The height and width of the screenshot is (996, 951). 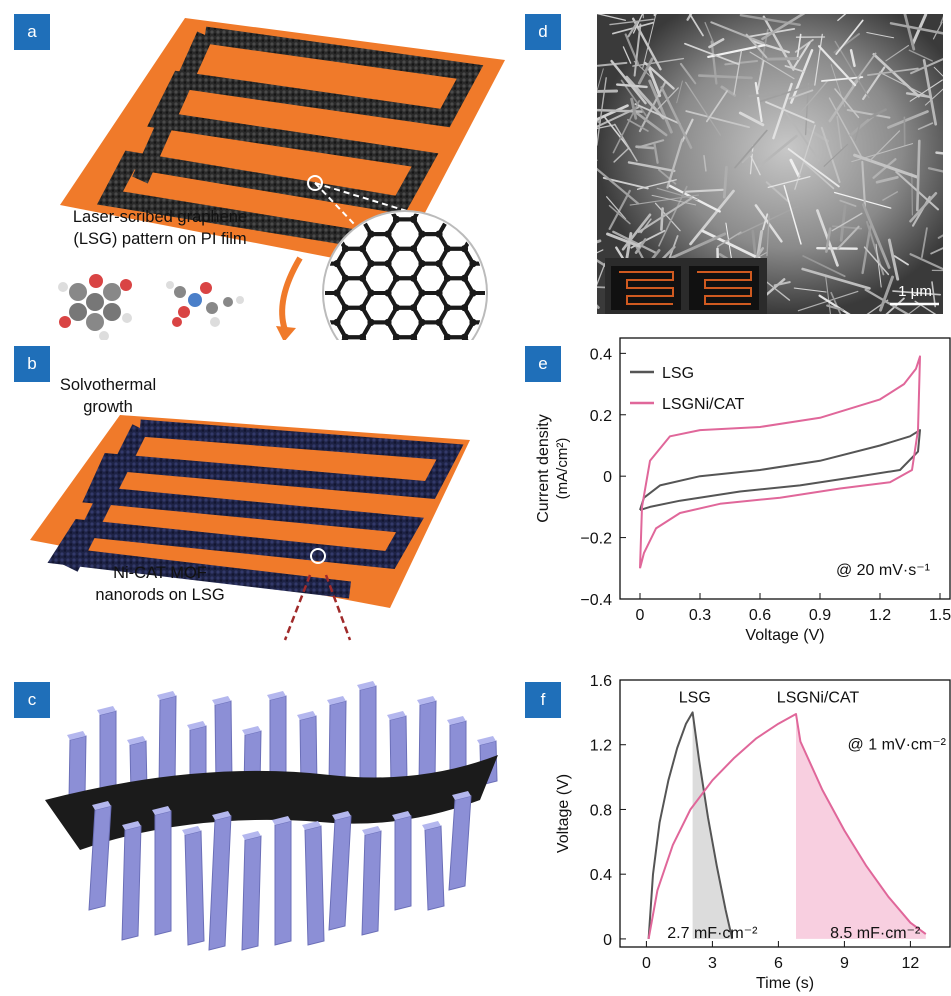 I want to click on catechol-molecule, so click(x=95, y=307).